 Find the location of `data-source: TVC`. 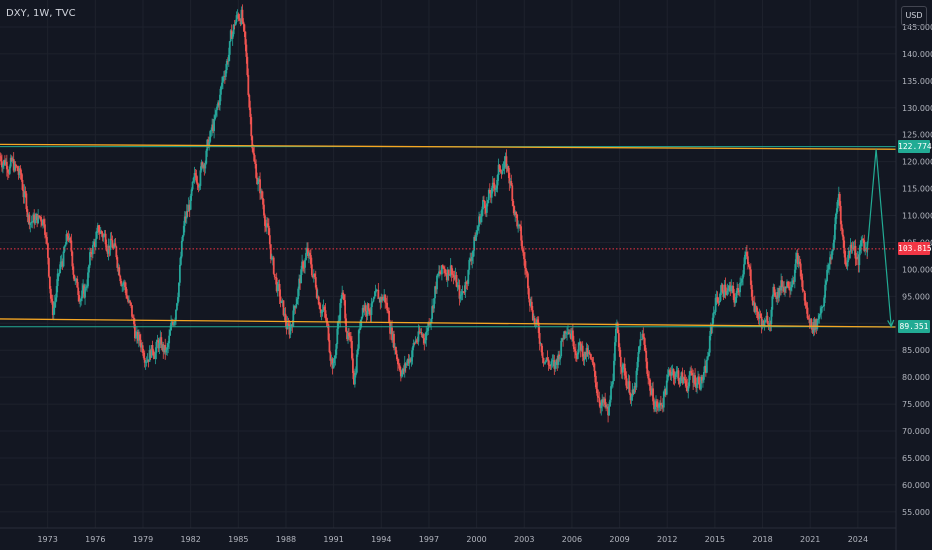

data-source: TVC is located at coordinates (65, 13).